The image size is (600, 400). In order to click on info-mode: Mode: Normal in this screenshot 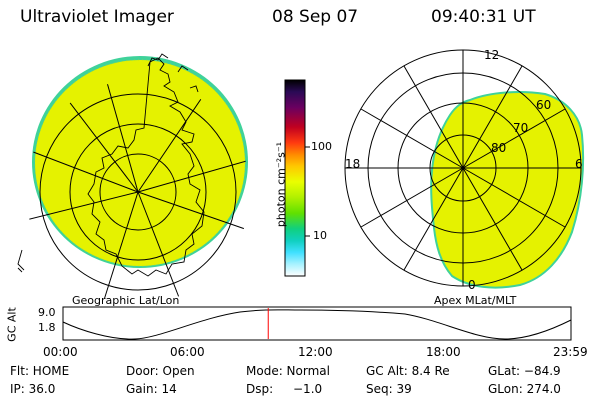, I will do `click(288, 371)`.